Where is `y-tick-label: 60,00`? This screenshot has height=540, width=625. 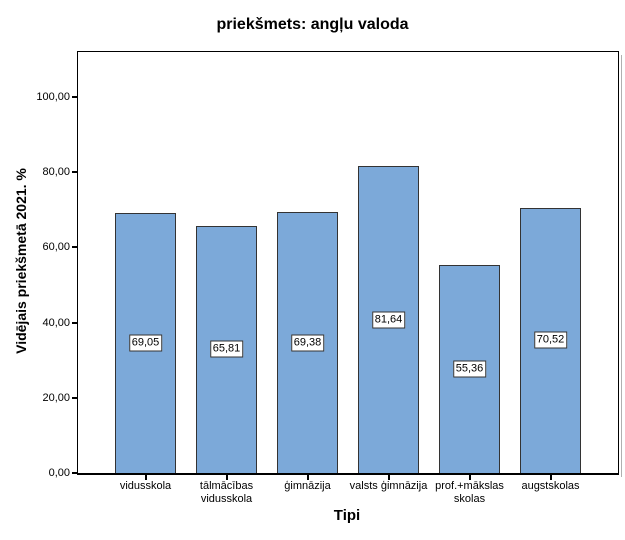
y-tick-label: 60,00 is located at coordinates (56, 247).